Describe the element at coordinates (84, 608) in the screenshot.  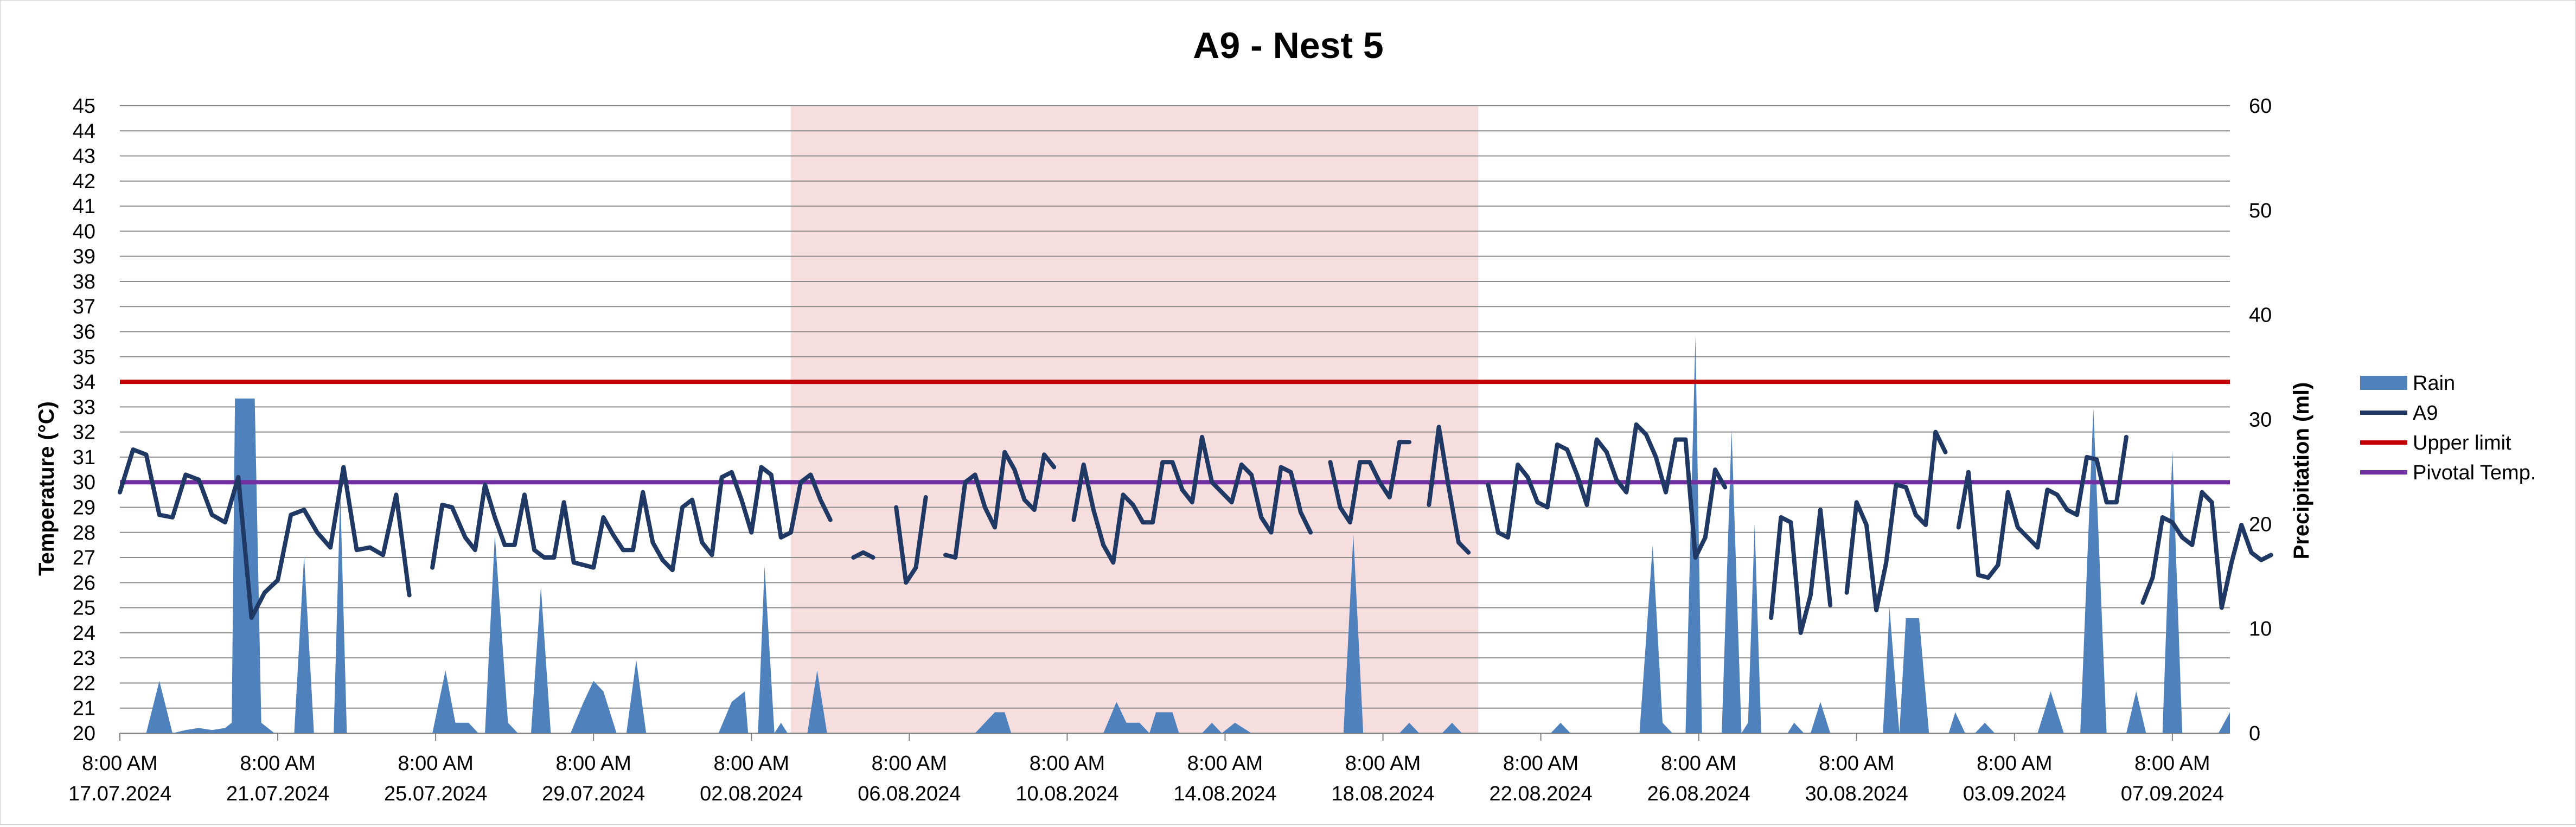
I see `y-tick-label: 25` at that location.